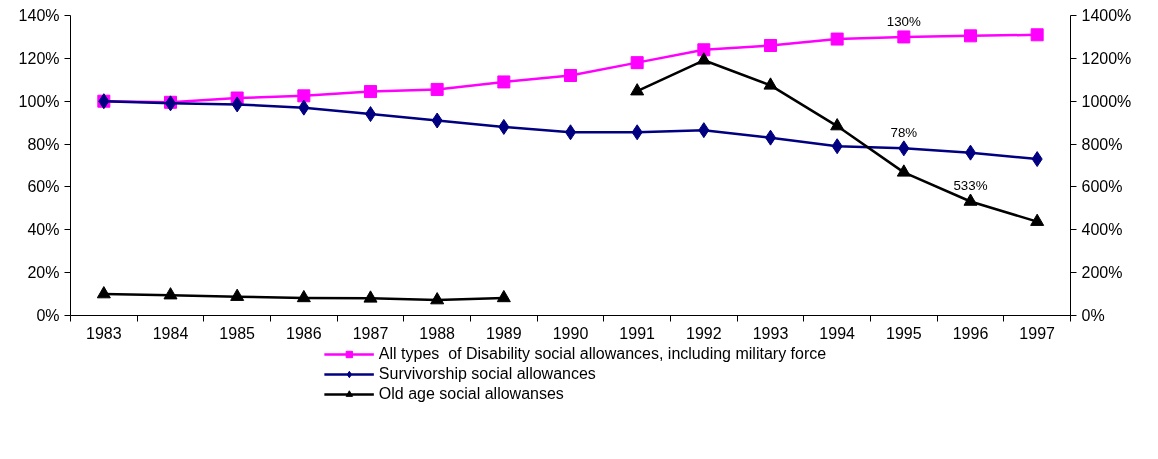 This screenshot has width=1158, height=459. I want to click on y-tick-label: 20%, so click(43, 273).